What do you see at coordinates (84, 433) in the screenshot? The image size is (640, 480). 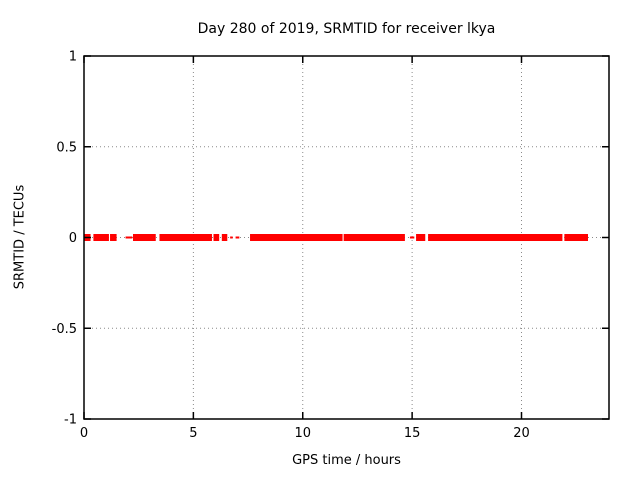 I see `x-tick-label: 0` at bounding box center [84, 433].